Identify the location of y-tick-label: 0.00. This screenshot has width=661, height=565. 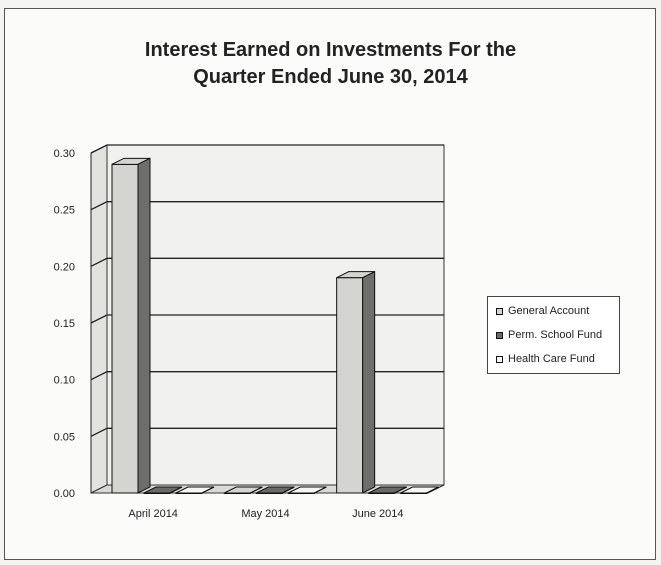
(64, 494).